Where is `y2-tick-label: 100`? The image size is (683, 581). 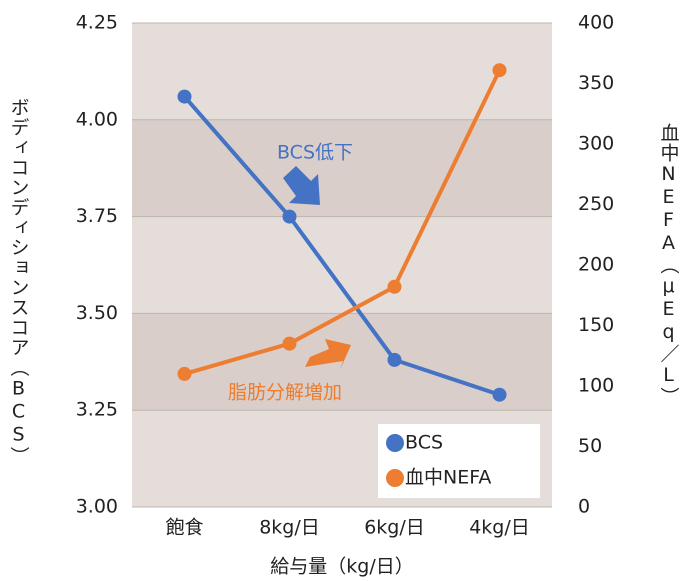 y2-tick-label: 100 is located at coordinates (596, 386).